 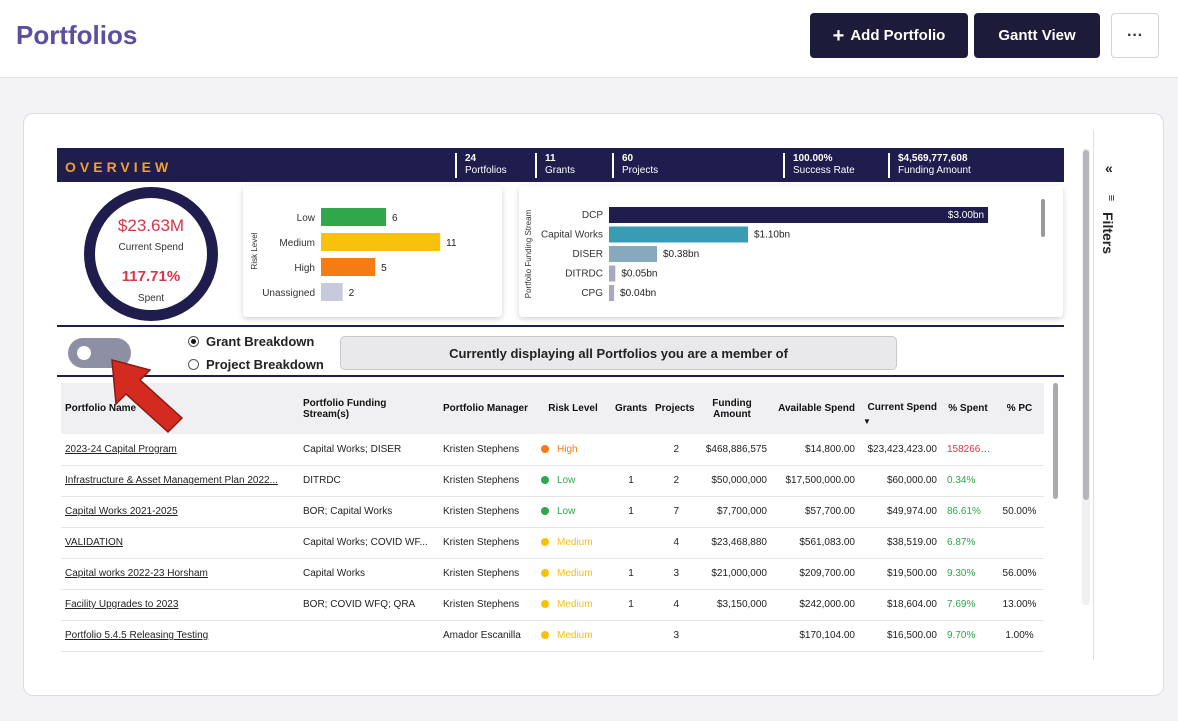 I want to click on projects-cell: 3, so click(x=676, y=635).